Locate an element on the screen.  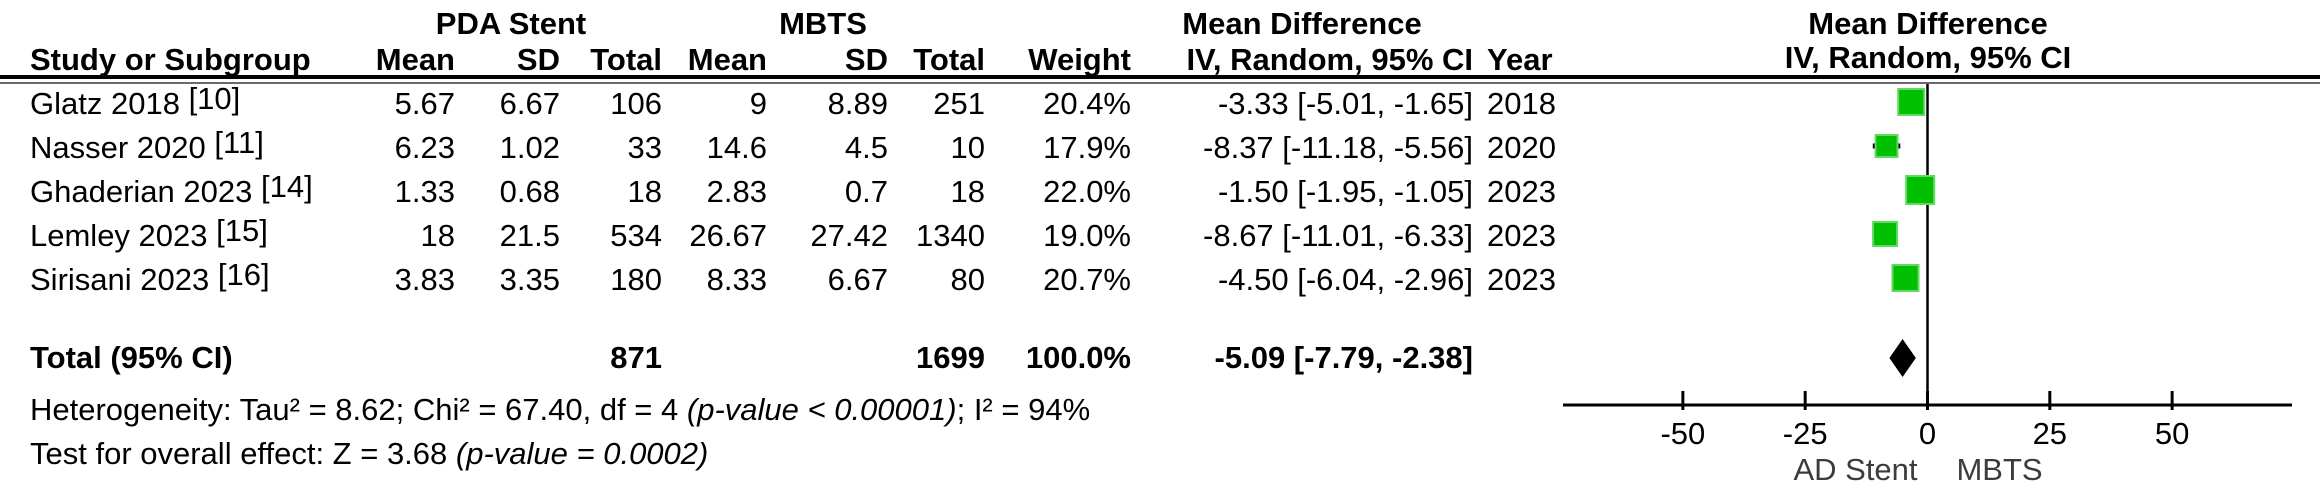
mean-pda: 5.67 is located at coordinates (424, 103).